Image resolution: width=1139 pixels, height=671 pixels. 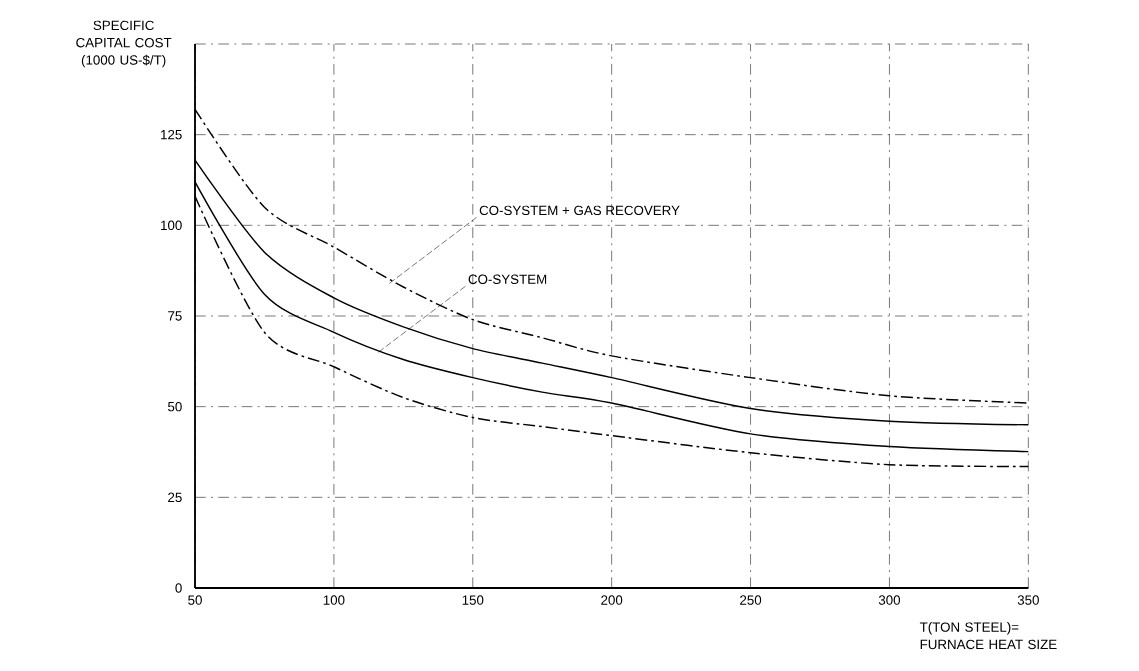 I want to click on x-tick-label: 300, so click(x=889, y=600).